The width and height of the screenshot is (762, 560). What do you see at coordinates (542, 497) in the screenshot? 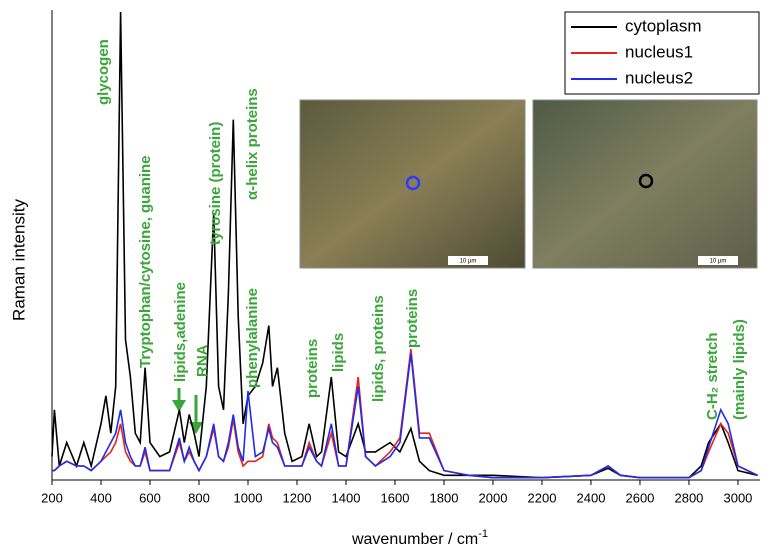
I see `x-tick-label: 2200` at bounding box center [542, 497].